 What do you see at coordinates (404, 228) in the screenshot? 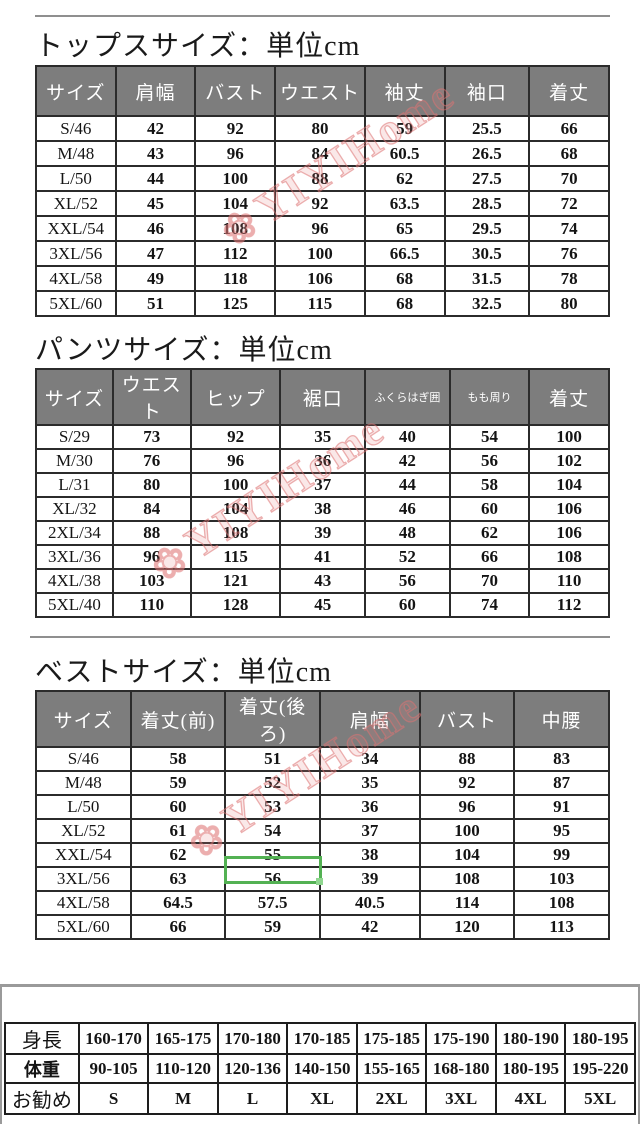
I see `value-cell: 65` at bounding box center [404, 228].